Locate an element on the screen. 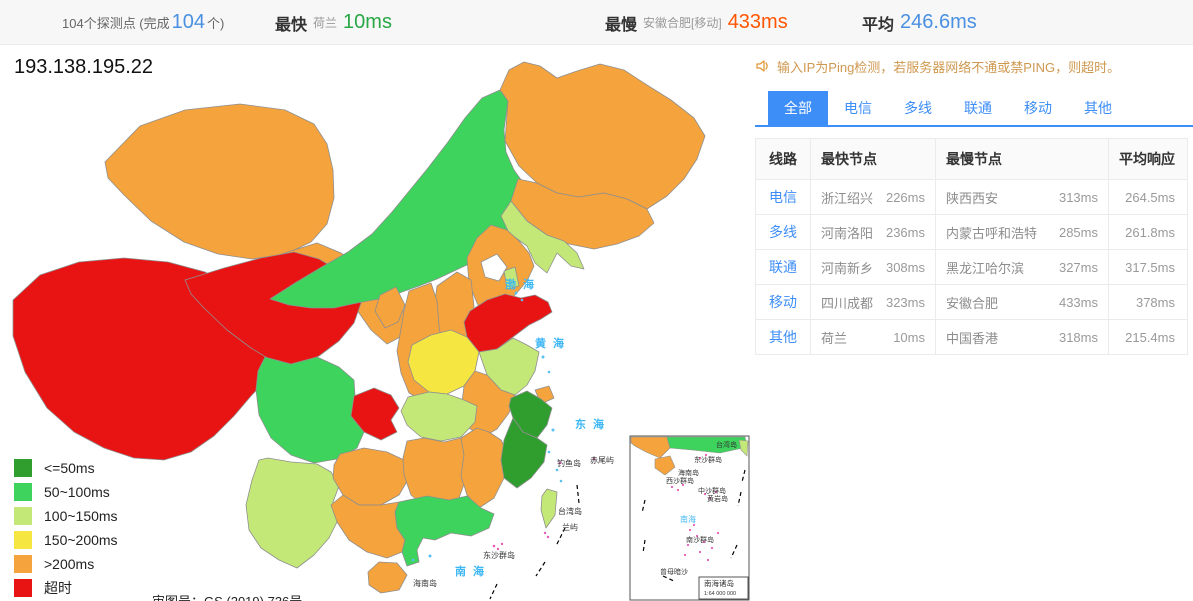 The width and height of the screenshot is (1193, 601). fastest-node-name: 浙江绍兴 is located at coordinates (847, 198).